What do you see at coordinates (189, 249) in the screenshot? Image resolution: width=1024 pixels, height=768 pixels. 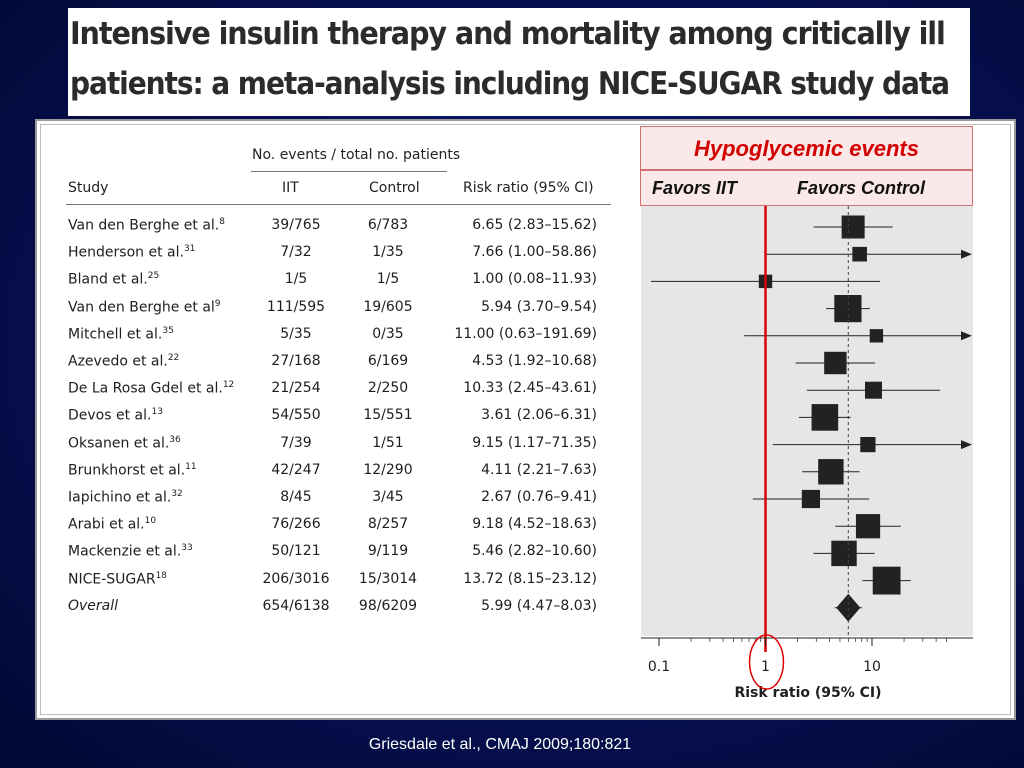 I see `reference-number: 31` at bounding box center [189, 249].